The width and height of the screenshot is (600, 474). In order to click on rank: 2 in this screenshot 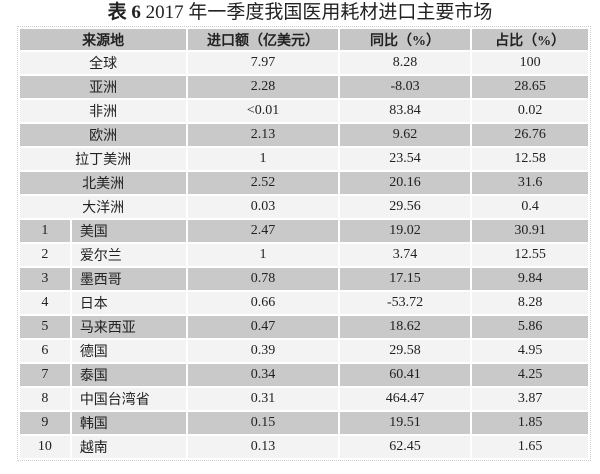, I will do `click(45, 255)`.